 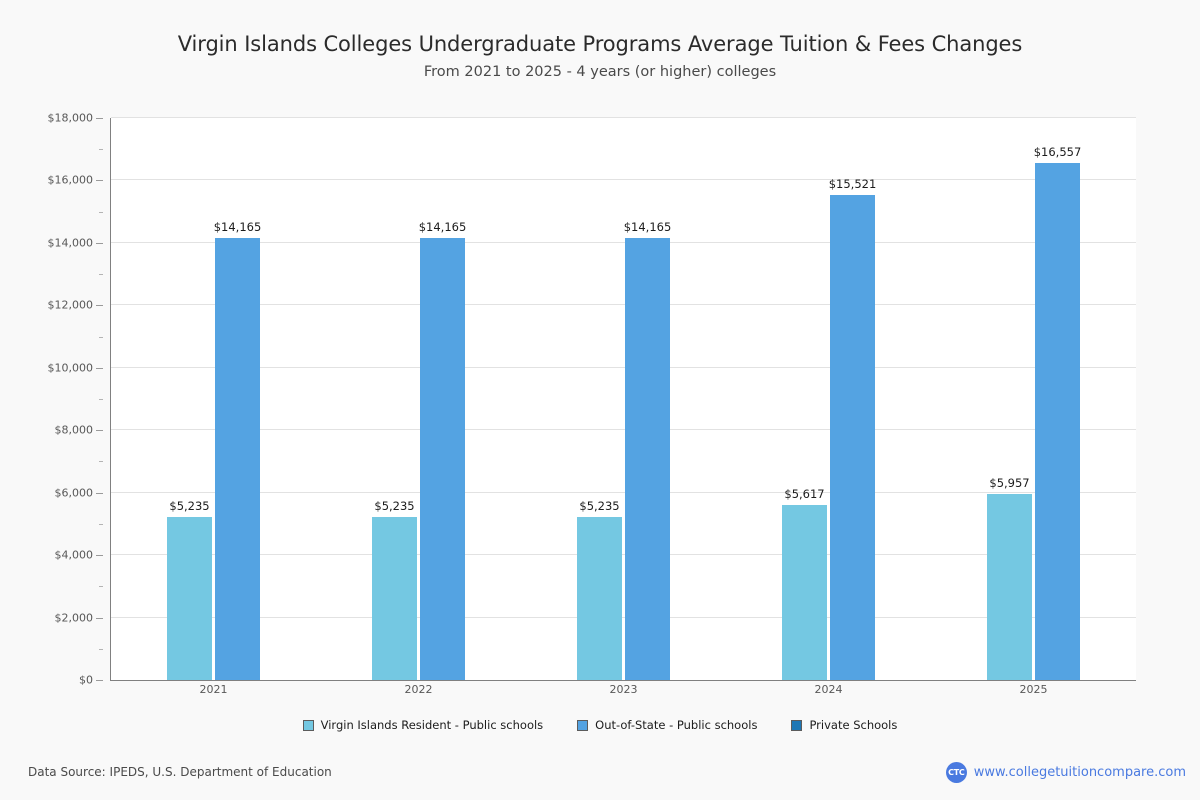 I want to click on ctc-logo-text: CTC, so click(x=956, y=772).